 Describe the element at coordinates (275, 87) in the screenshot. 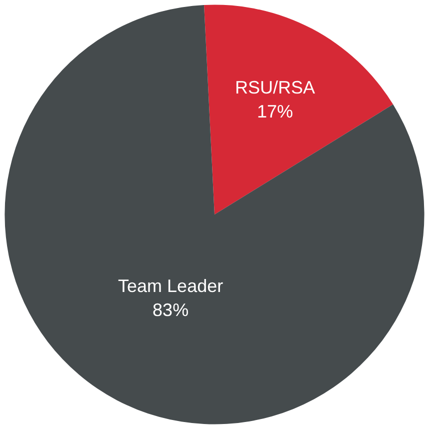

I see `slice-label: RSU/RSA` at that location.